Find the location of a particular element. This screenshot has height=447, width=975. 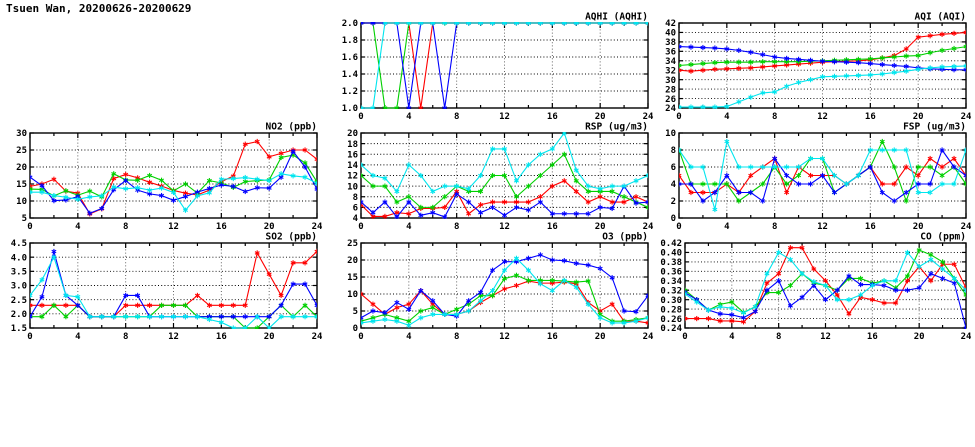

chart-title-so2: SO2 (ppb) is located at coordinates (291, 237).